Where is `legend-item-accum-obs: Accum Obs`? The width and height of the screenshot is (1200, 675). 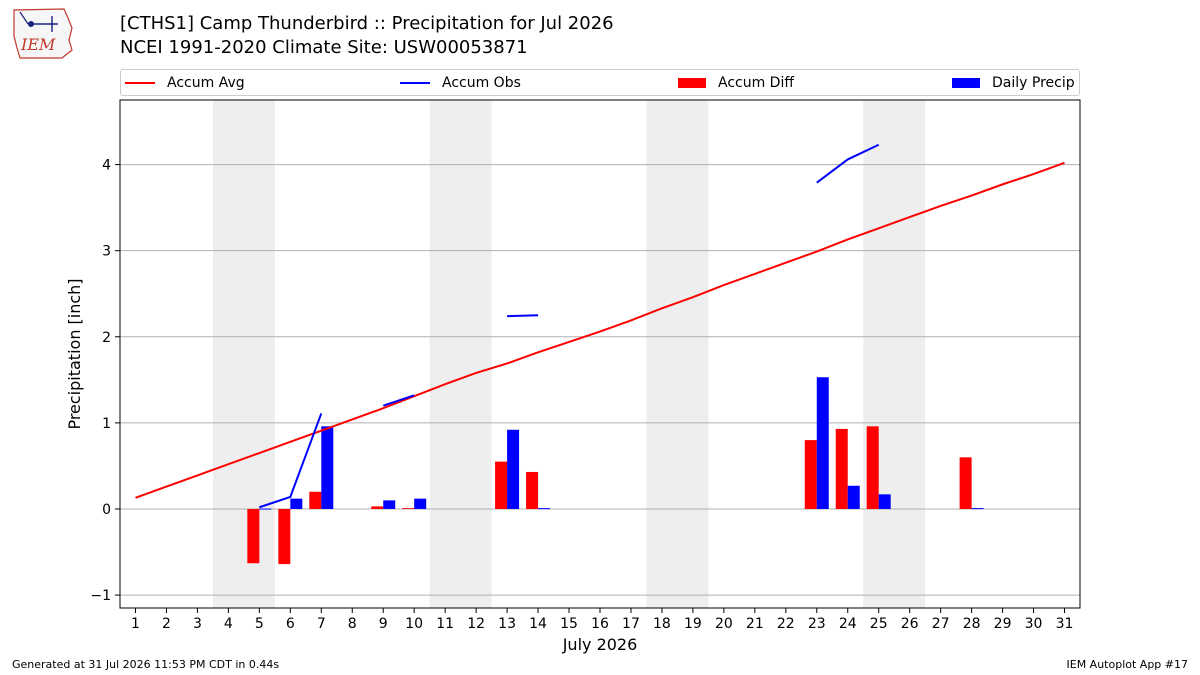
legend-item-accum-obs: Accum Obs is located at coordinates (460, 82).